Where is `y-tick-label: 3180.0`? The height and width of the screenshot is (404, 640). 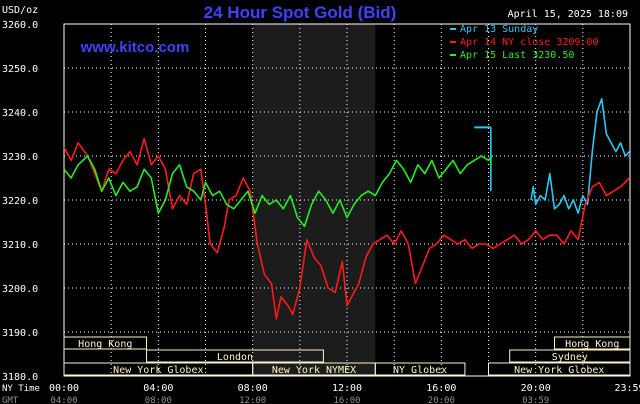
y-tick-label: 3180.0 is located at coordinates (20, 377).